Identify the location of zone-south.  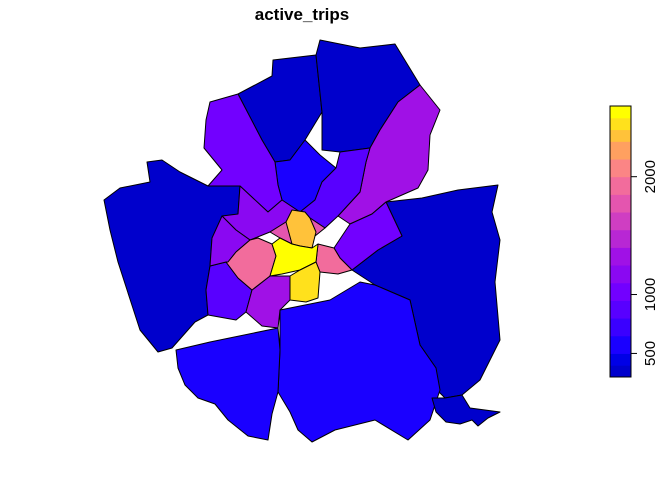
(359, 362).